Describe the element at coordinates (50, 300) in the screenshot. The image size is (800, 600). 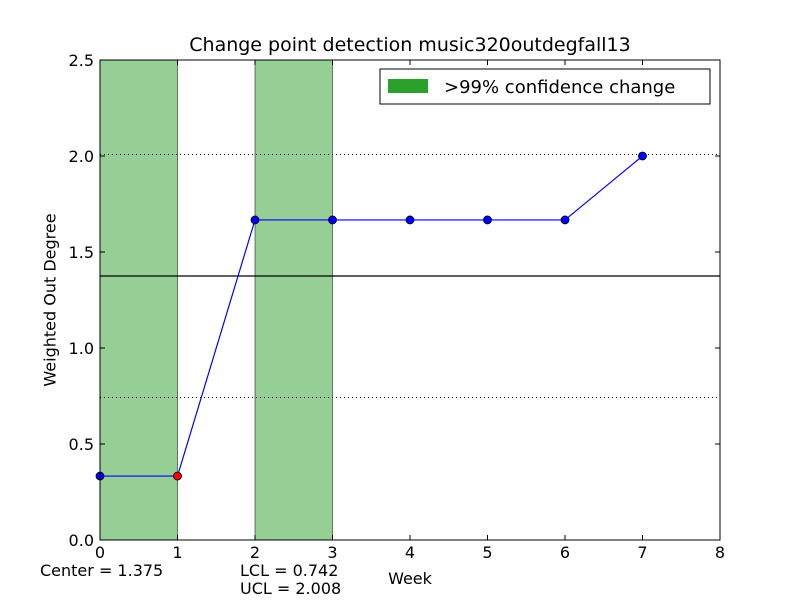
I see `y-axis-label: Weighted Out Degree` at that location.